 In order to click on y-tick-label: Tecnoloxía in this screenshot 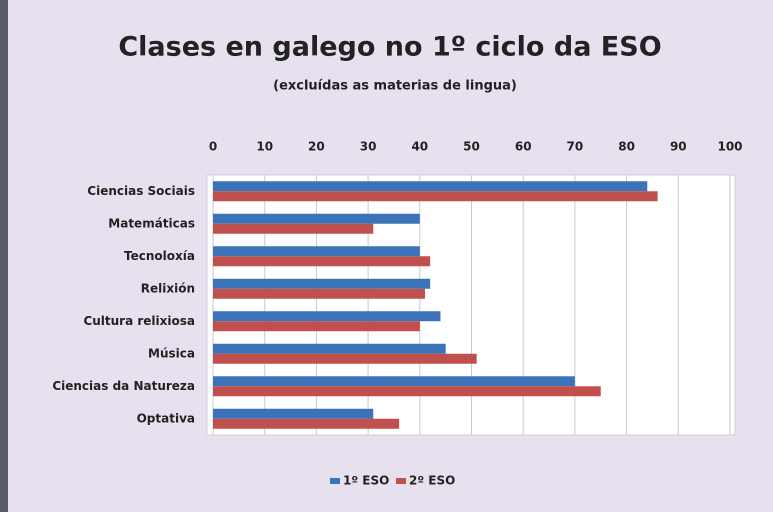, I will do `click(159, 256)`.